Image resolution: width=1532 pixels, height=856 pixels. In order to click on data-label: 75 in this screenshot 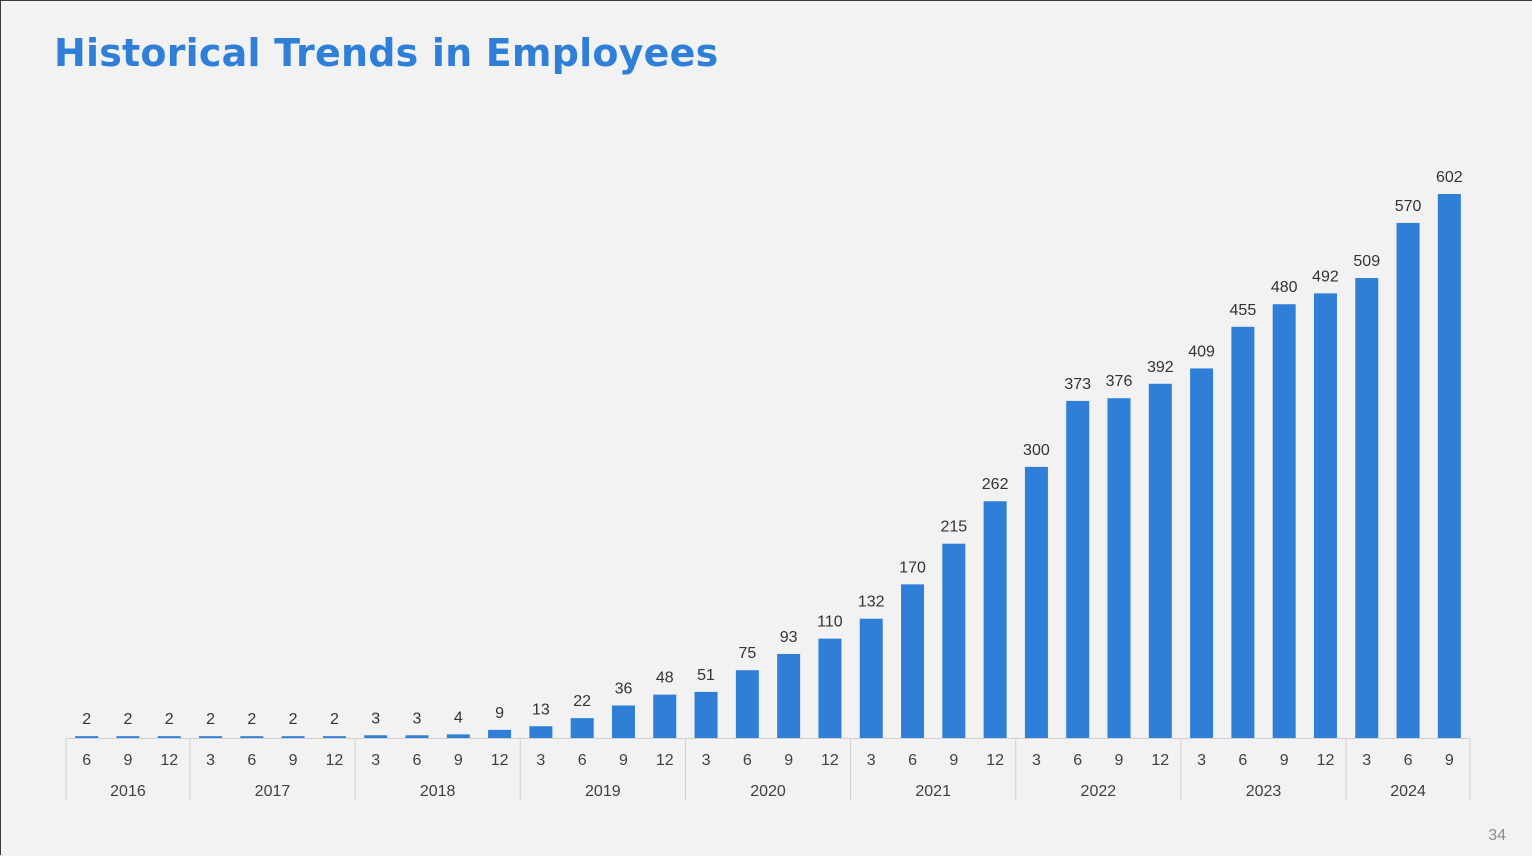, I will do `click(747, 653)`.